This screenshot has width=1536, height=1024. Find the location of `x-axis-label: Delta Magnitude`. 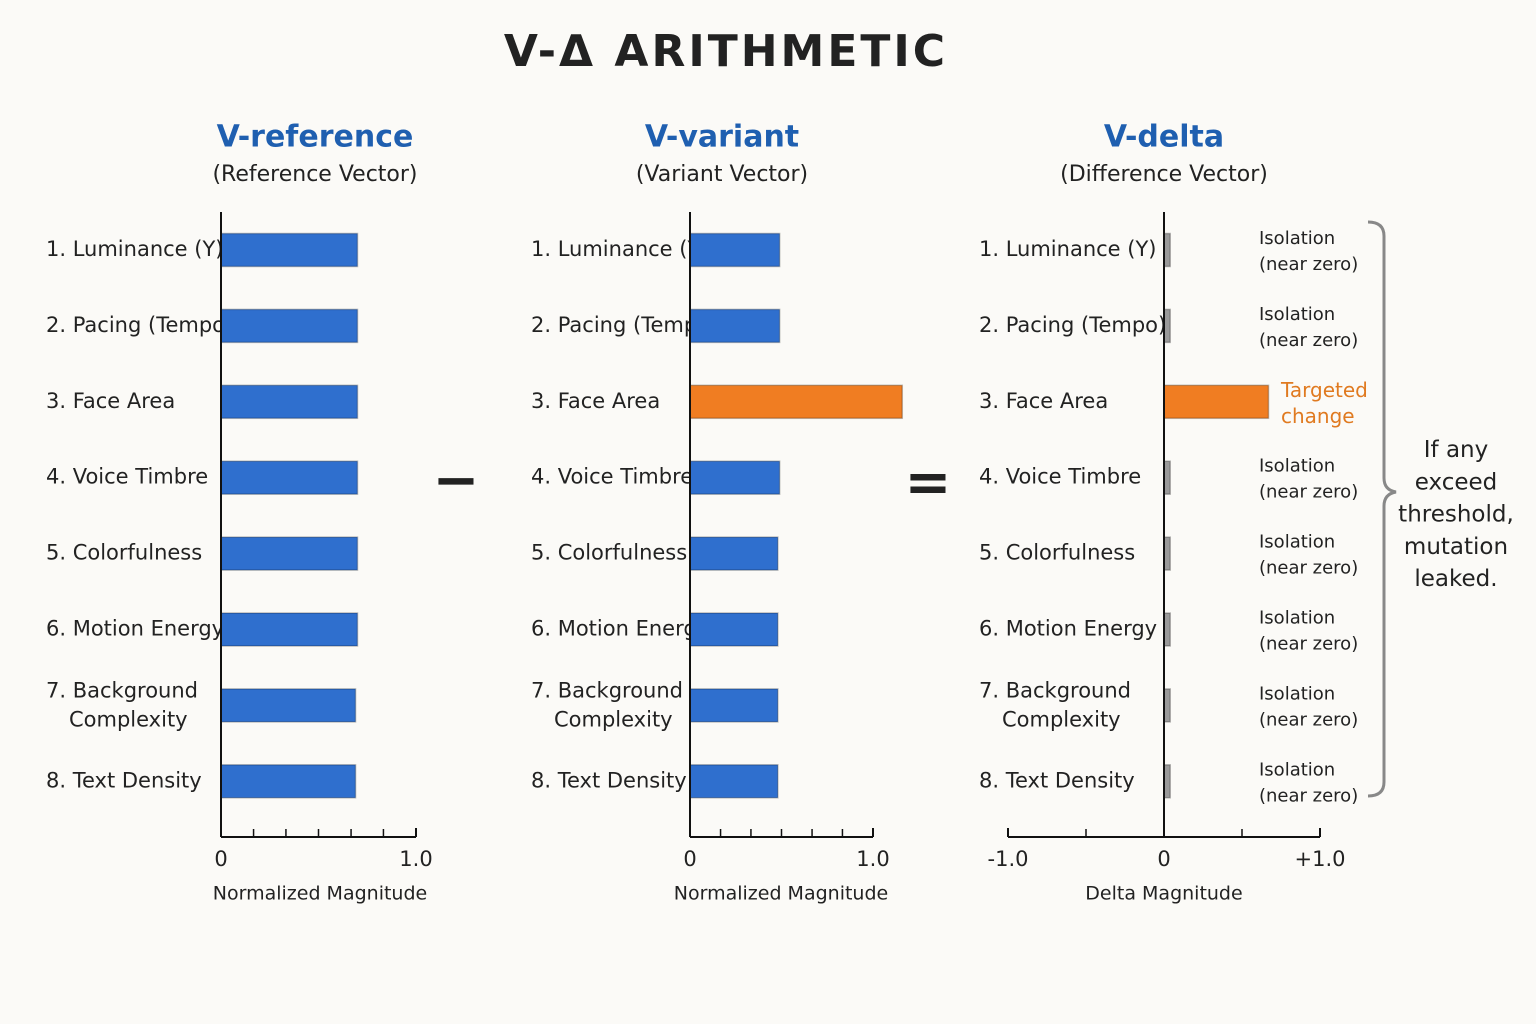

x-axis-label: Delta Magnitude is located at coordinates (1163, 894).